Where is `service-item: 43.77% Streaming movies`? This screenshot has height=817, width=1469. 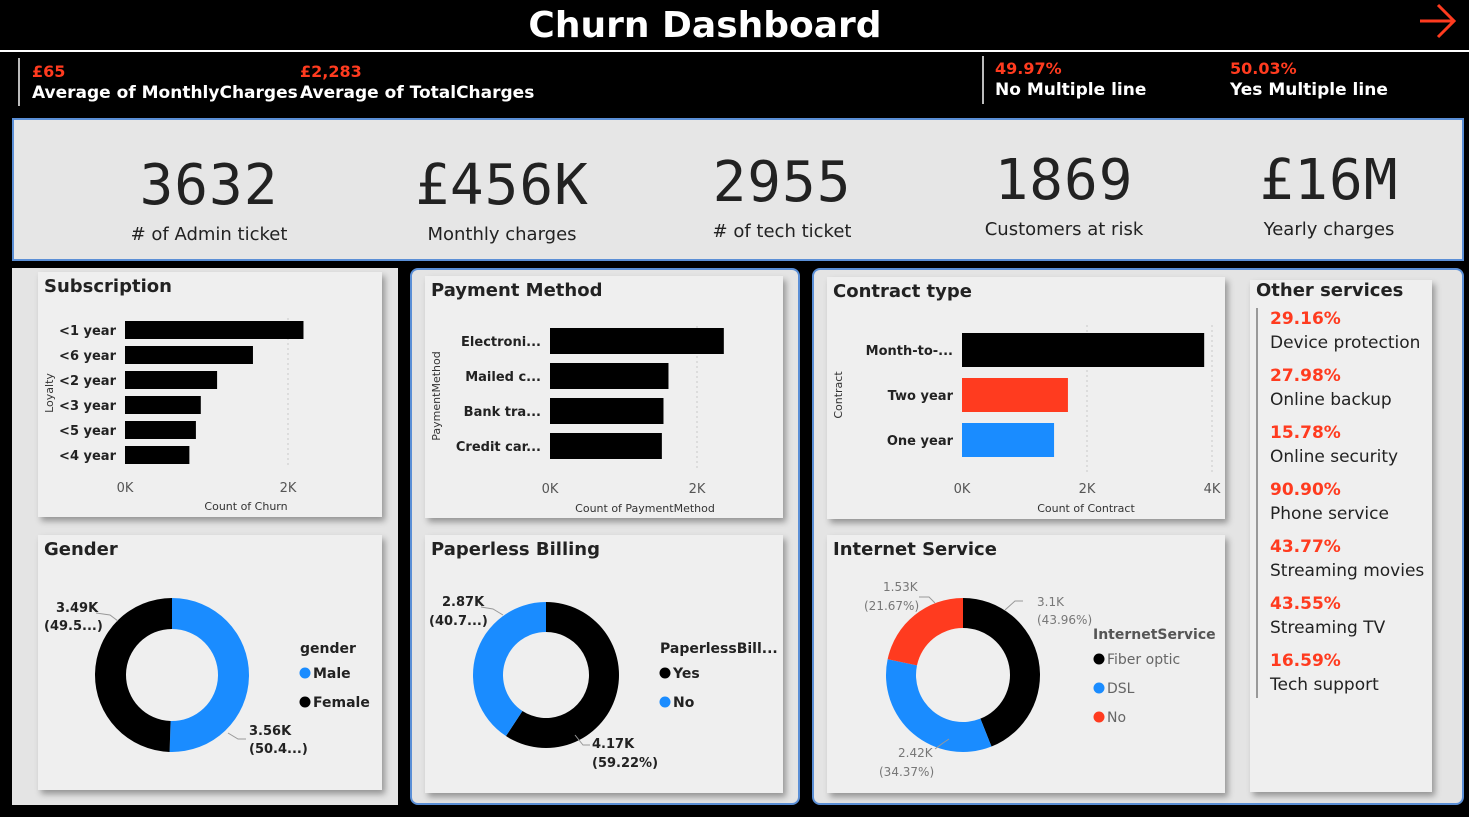
service-item: 43.77% Streaming movies is located at coordinates (1347, 559).